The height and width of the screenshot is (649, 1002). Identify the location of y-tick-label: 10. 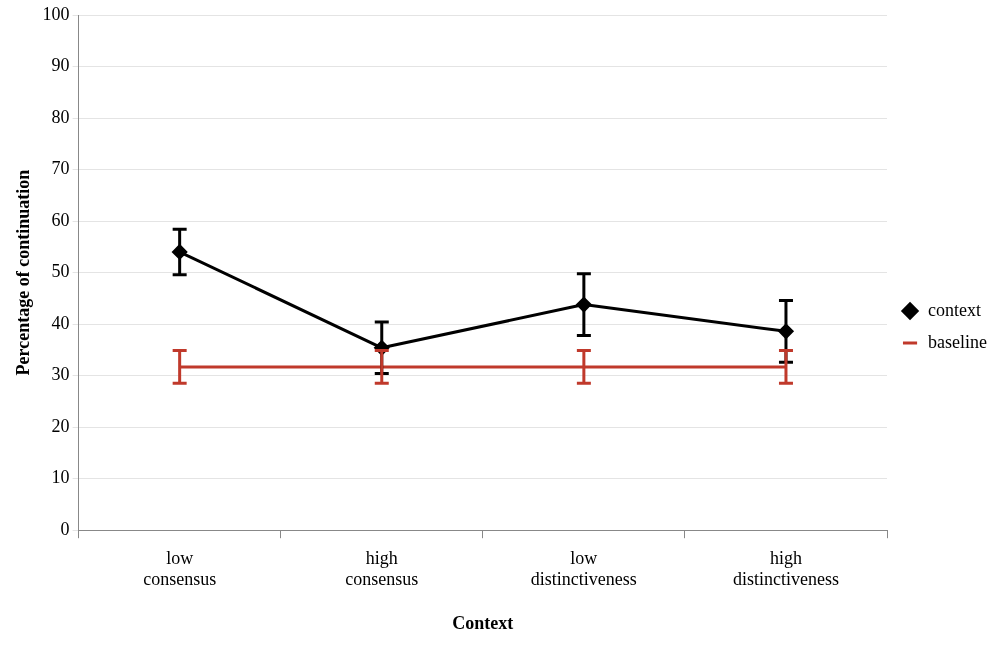
(60, 477).